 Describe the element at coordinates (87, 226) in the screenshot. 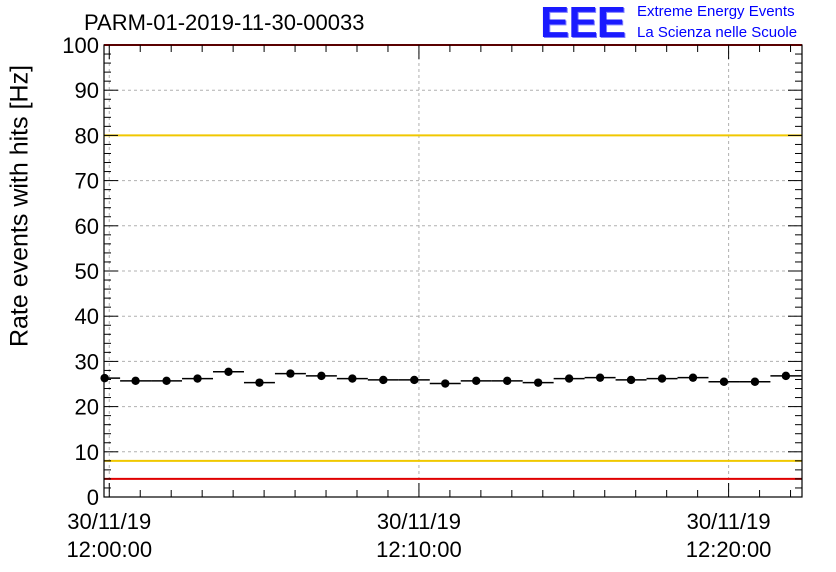

I see `y-tick-label: 60` at that location.